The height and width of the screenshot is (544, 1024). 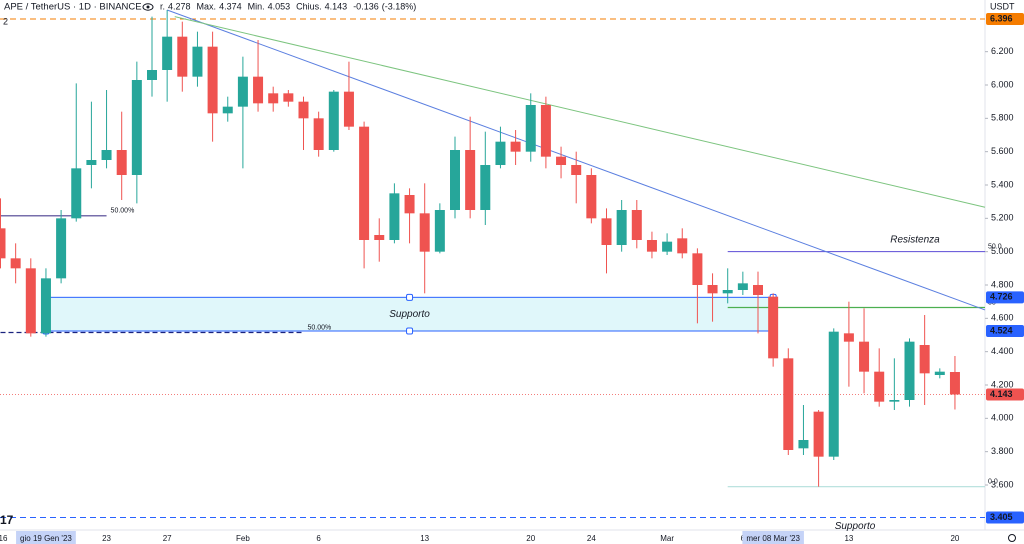 I want to click on x-tick-label: 16, so click(x=4, y=538).